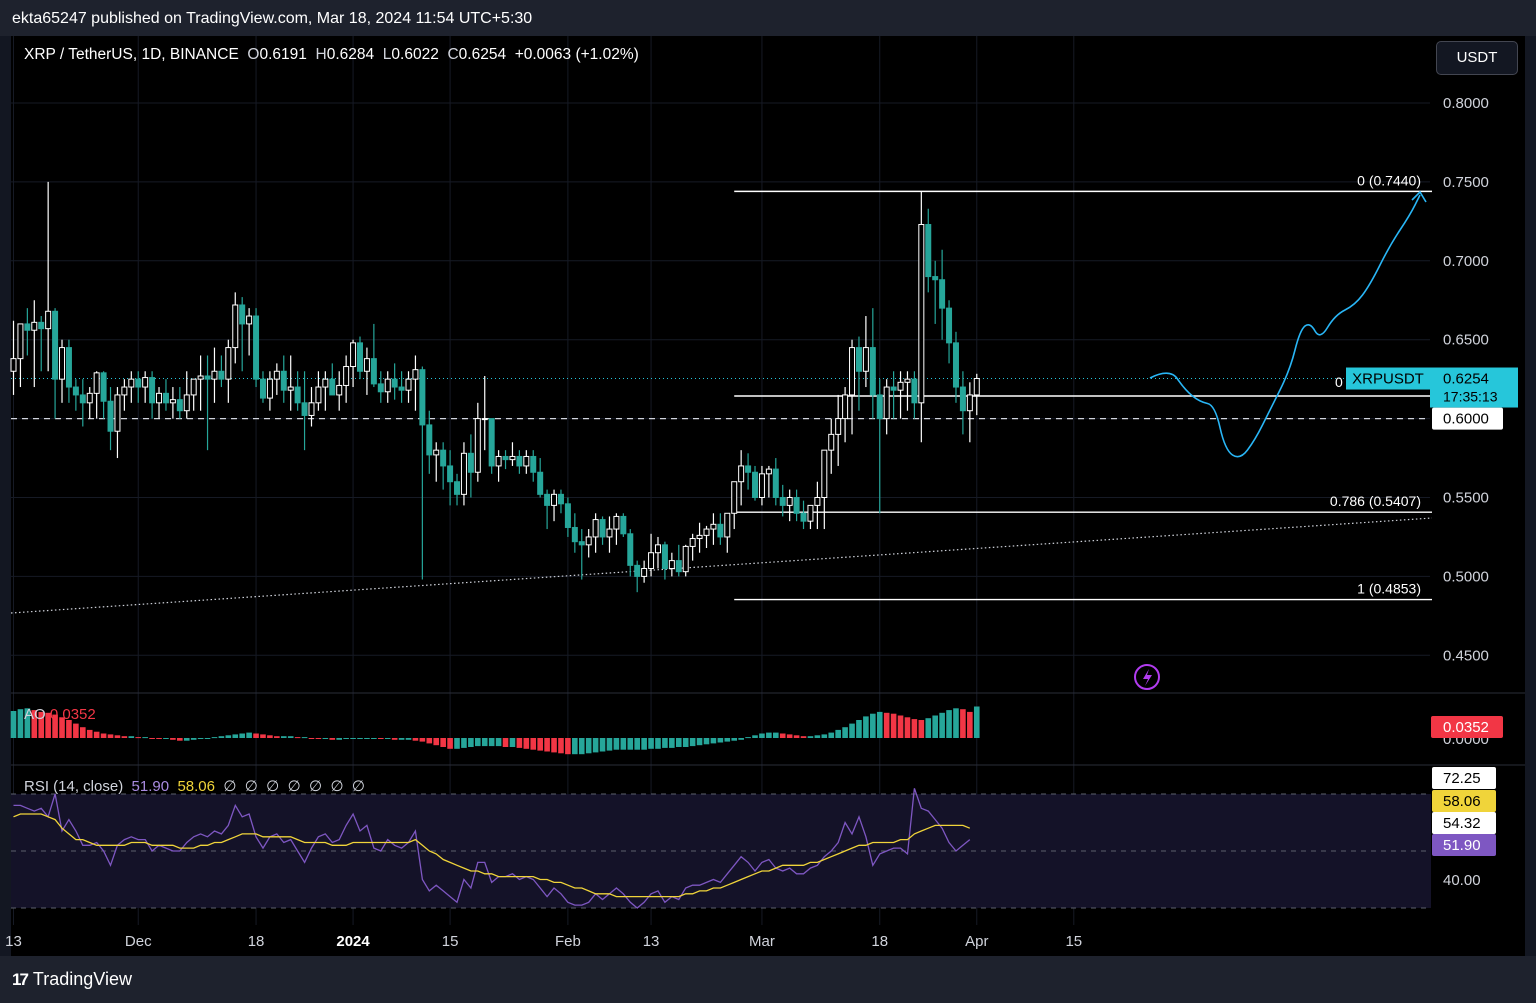 This screenshot has height=1003, width=1536. I want to click on rsi-placeholder: ∅, so click(273, 786).